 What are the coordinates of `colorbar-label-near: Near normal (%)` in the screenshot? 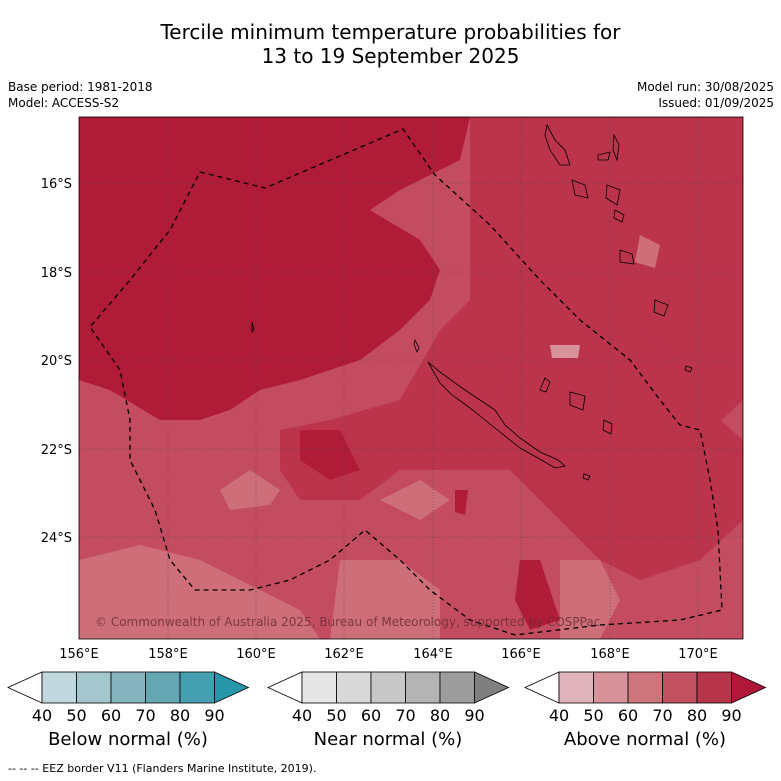 It's located at (388, 739).